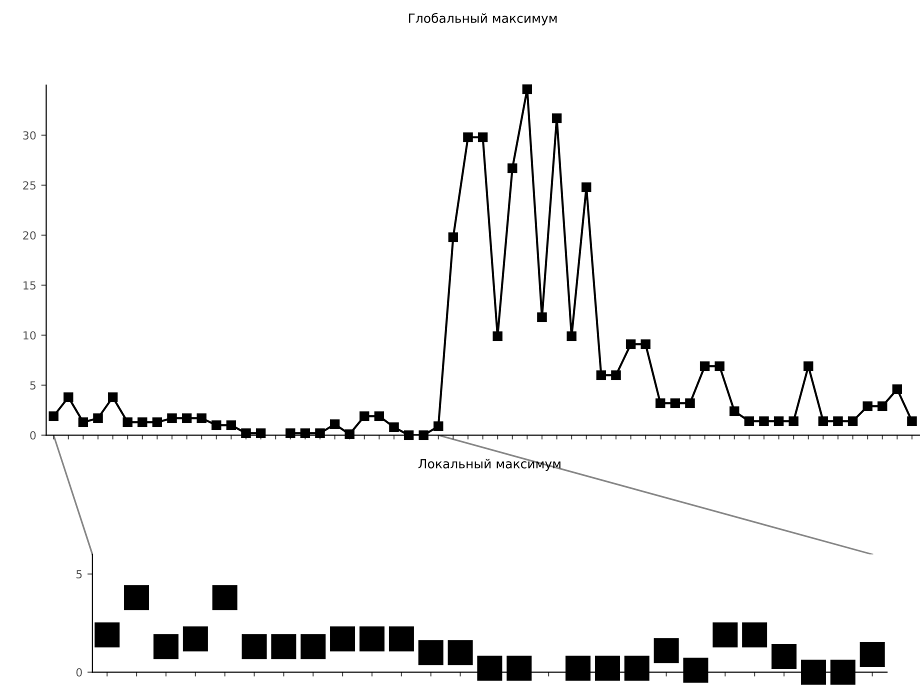  What do you see at coordinates (29, 185) in the screenshot?
I see `y-tick-label: 25` at bounding box center [29, 185].